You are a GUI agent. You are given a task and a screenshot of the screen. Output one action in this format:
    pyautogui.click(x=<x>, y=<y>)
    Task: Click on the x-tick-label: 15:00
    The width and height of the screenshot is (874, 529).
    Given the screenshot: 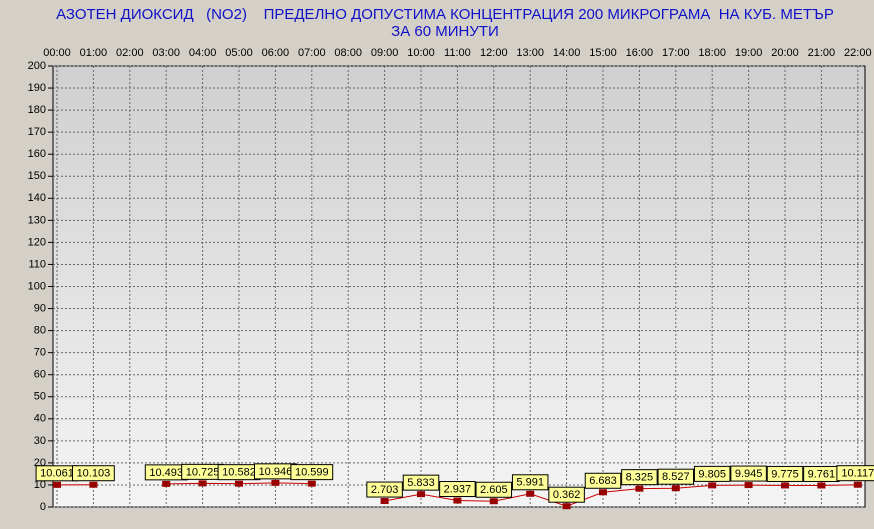 What is the action you would take?
    pyautogui.click(x=603, y=53)
    